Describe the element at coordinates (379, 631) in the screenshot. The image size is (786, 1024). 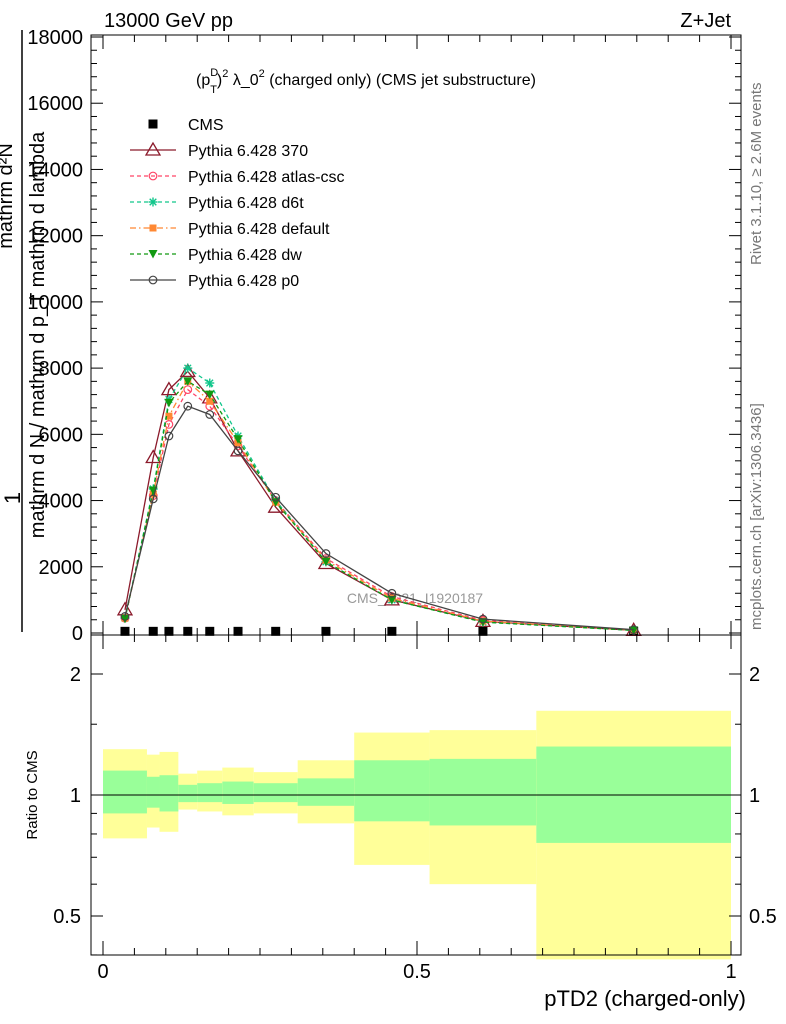
I see `series-cms` at that location.